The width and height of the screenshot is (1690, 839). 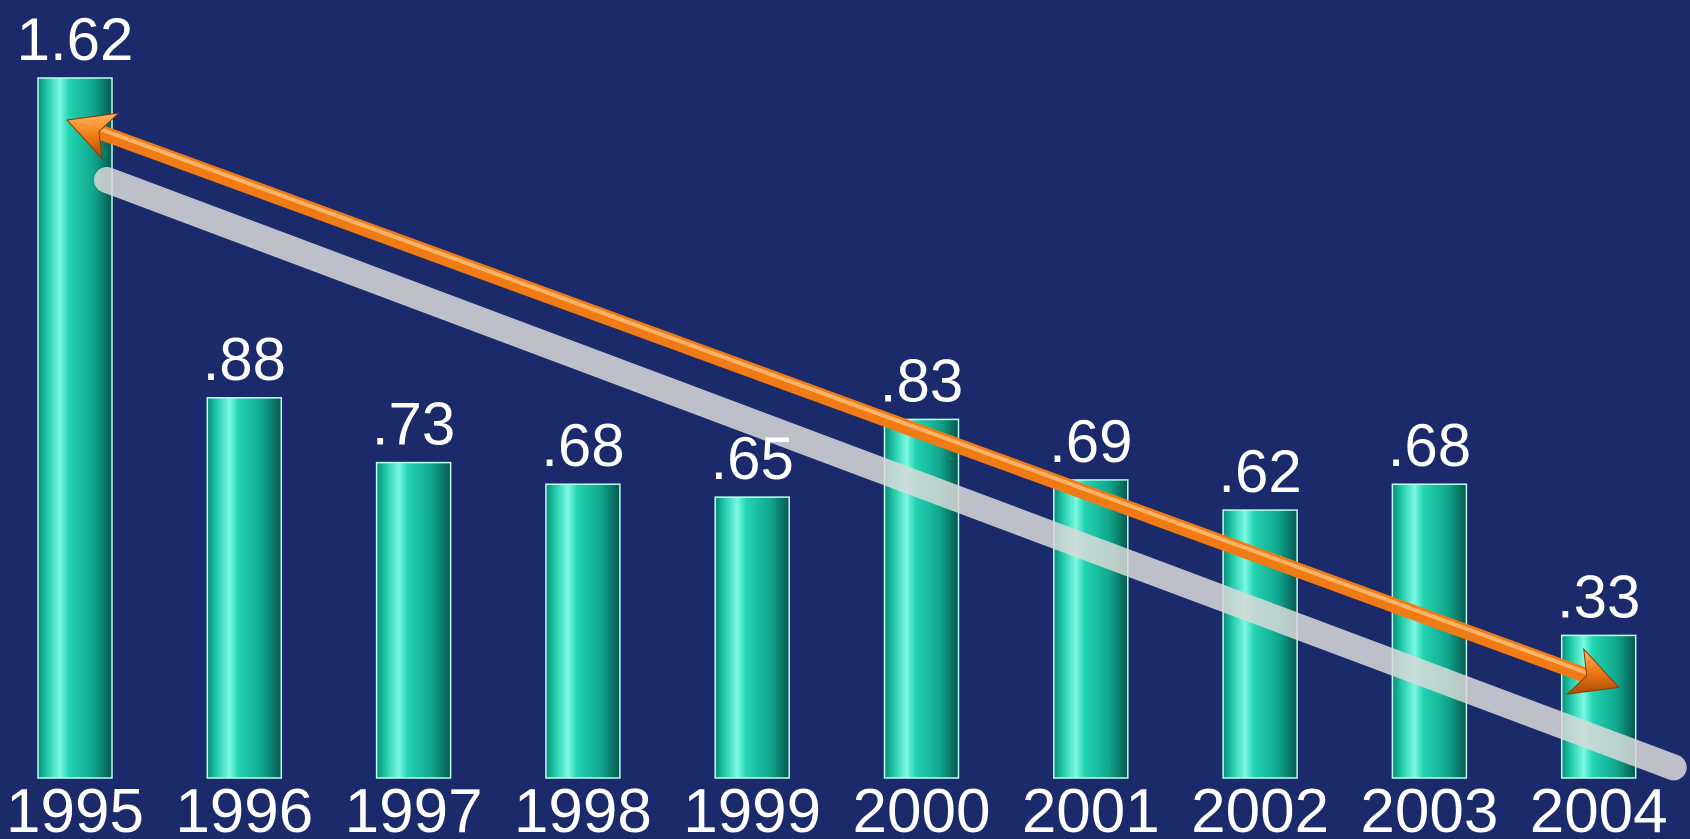 I want to click on trend-arrow-head-start, so click(x=92, y=136).